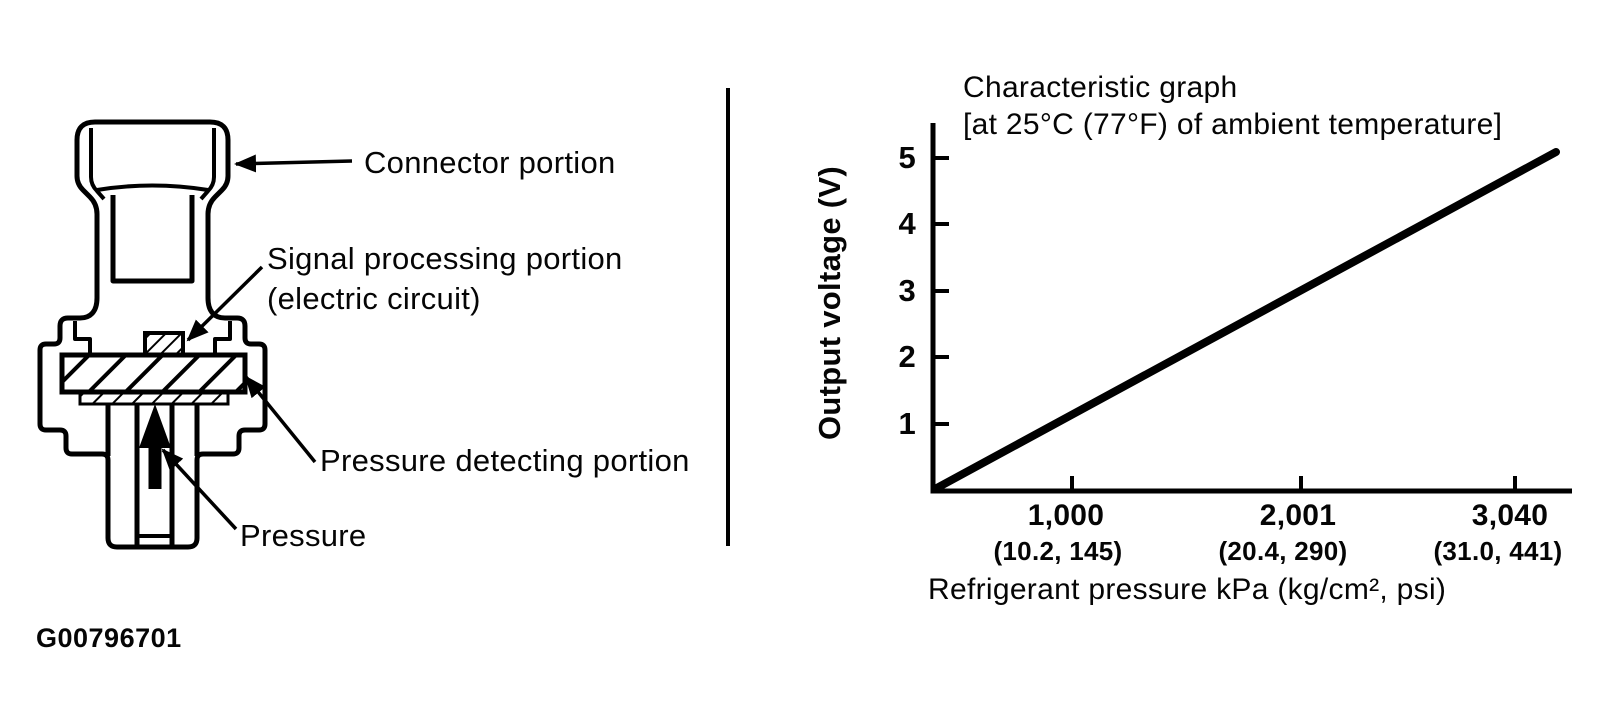  I want to click on body-inner-step-left, so click(82, 337).